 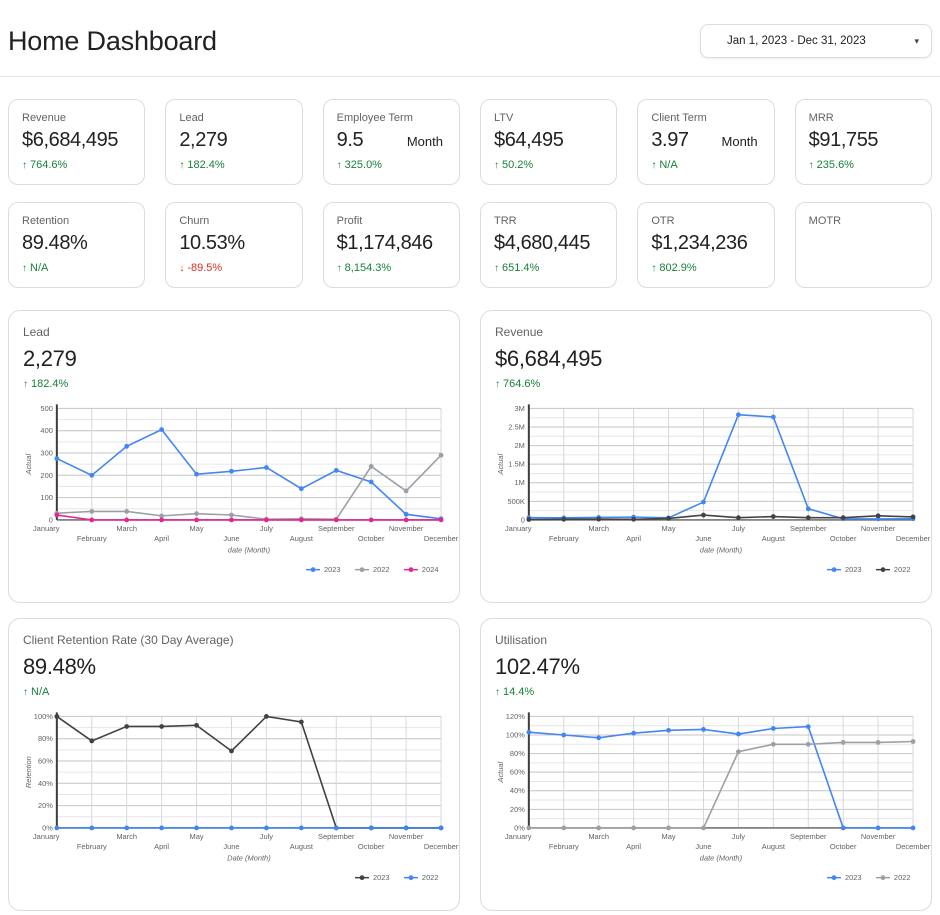 What do you see at coordinates (774, 846) in the screenshot?
I see `svg-text: August` at bounding box center [774, 846].